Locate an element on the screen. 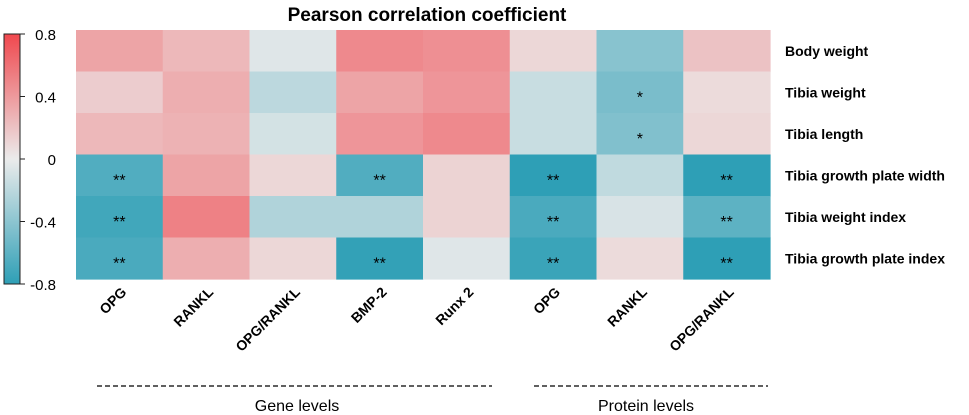 This screenshot has height=415, width=969. colorbar is located at coordinates (12, 159).